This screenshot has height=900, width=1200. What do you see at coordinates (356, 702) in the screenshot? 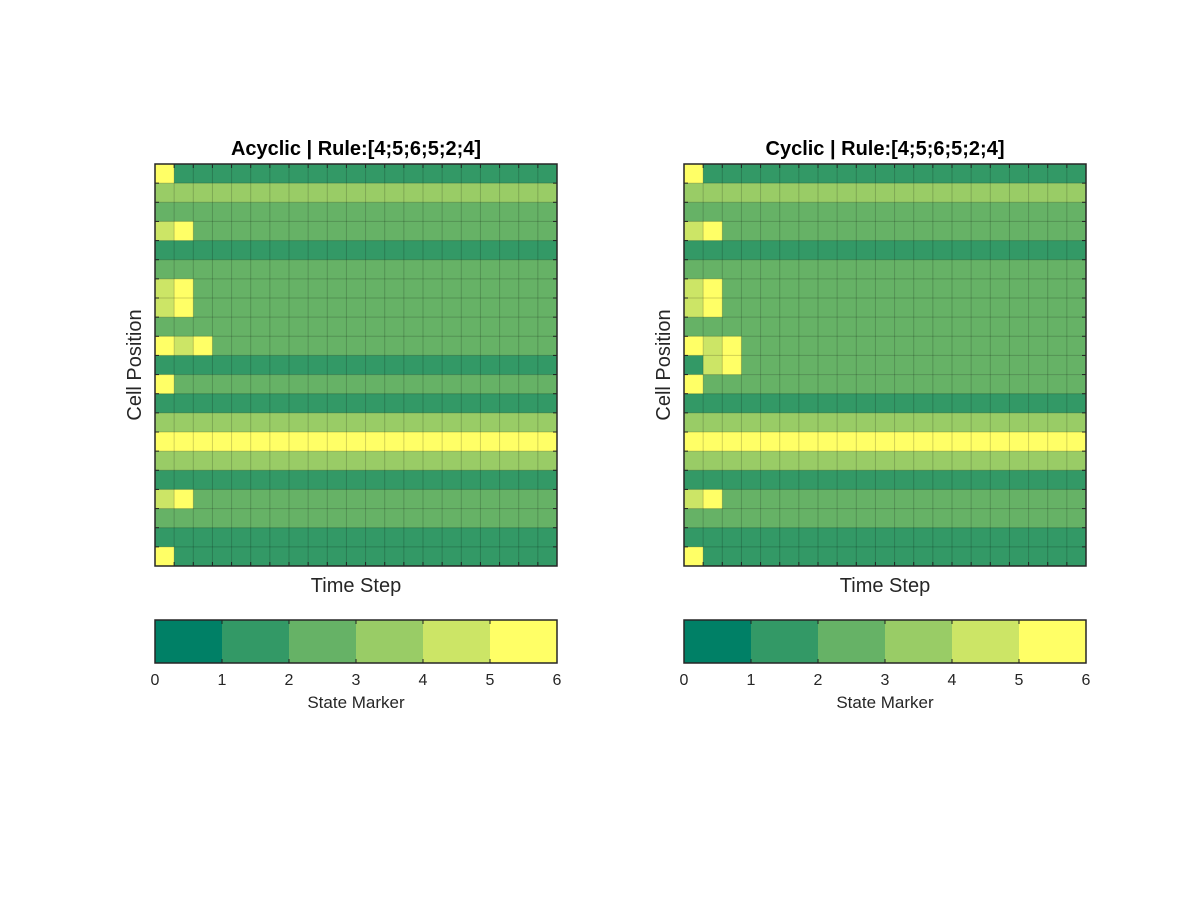
I see `colorbar-label: State Marker` at bounding box center [356, 702].